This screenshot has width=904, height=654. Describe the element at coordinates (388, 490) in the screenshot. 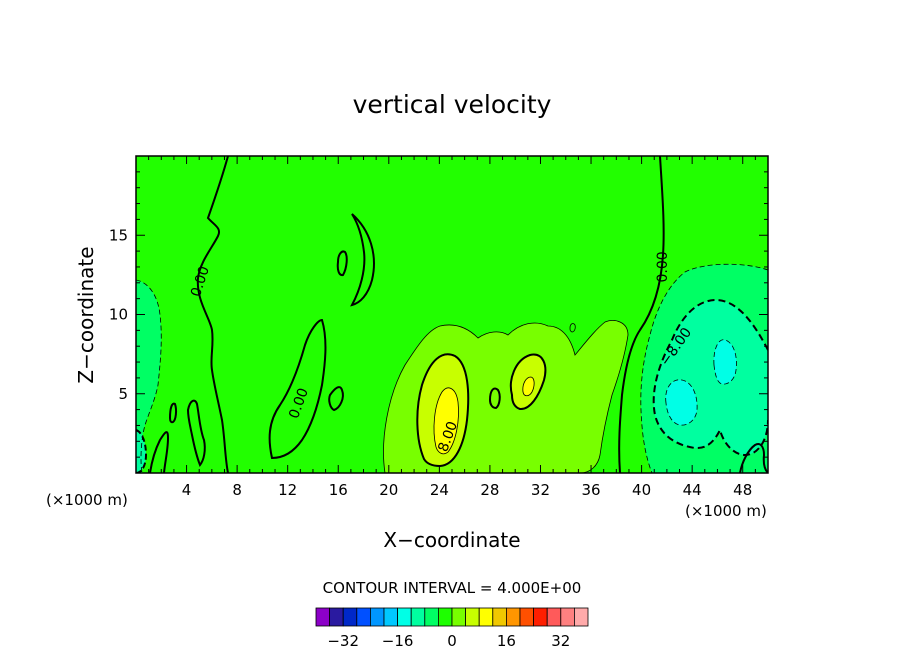

I see `x-tick-label: 20` at that location.